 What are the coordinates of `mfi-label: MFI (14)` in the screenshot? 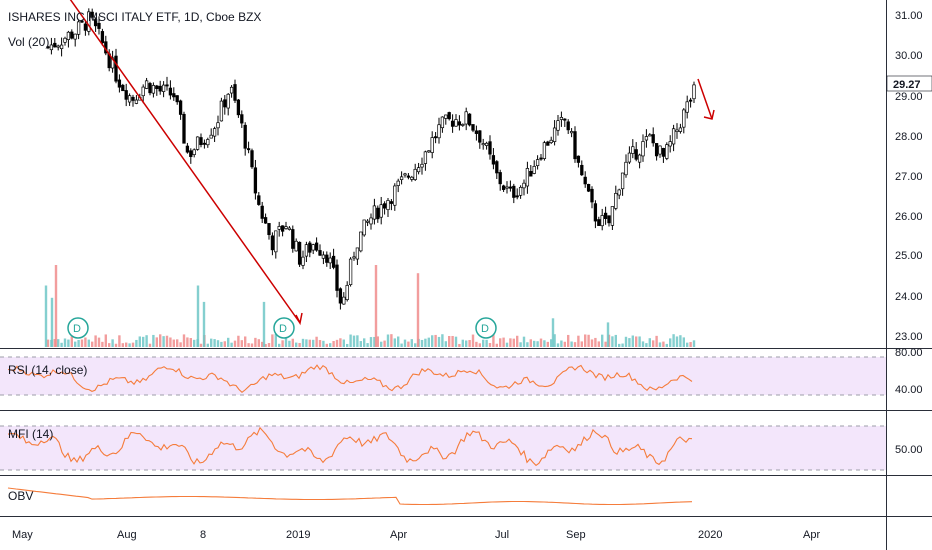 It's located at (30, 434).